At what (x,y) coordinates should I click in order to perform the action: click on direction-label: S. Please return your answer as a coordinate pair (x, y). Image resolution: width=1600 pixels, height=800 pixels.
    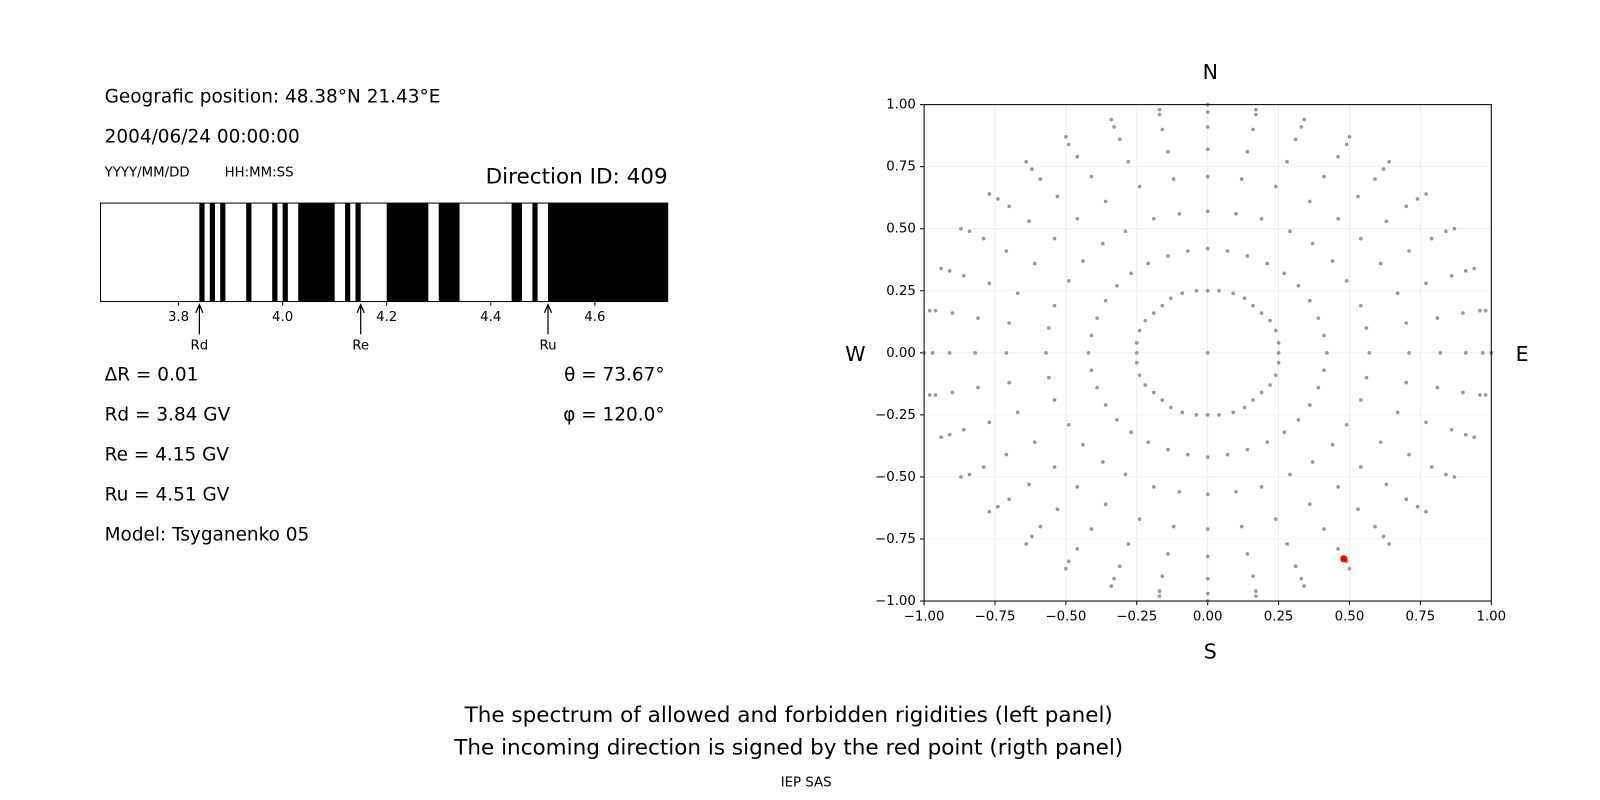
    Looking at the image, I should click on (1210, 651).